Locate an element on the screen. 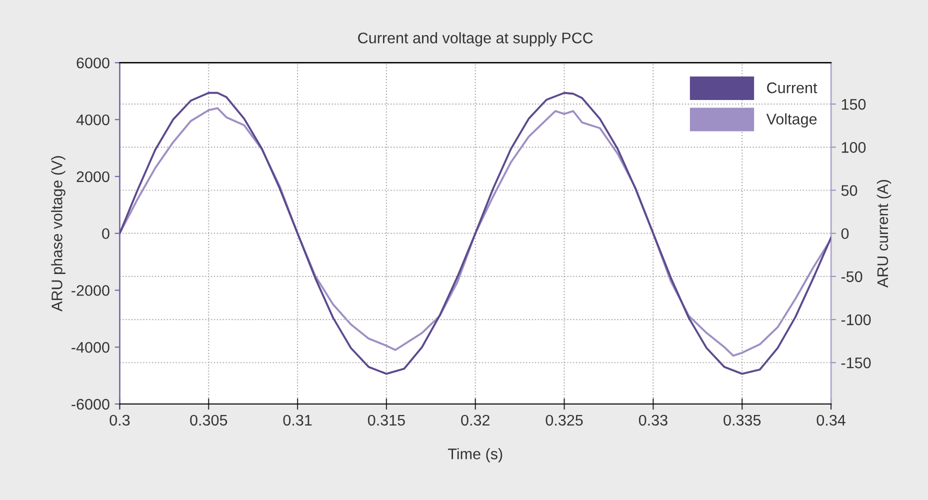 The image size is (928, 500). legend-label: Voltage is located at coordinates (791, 120).